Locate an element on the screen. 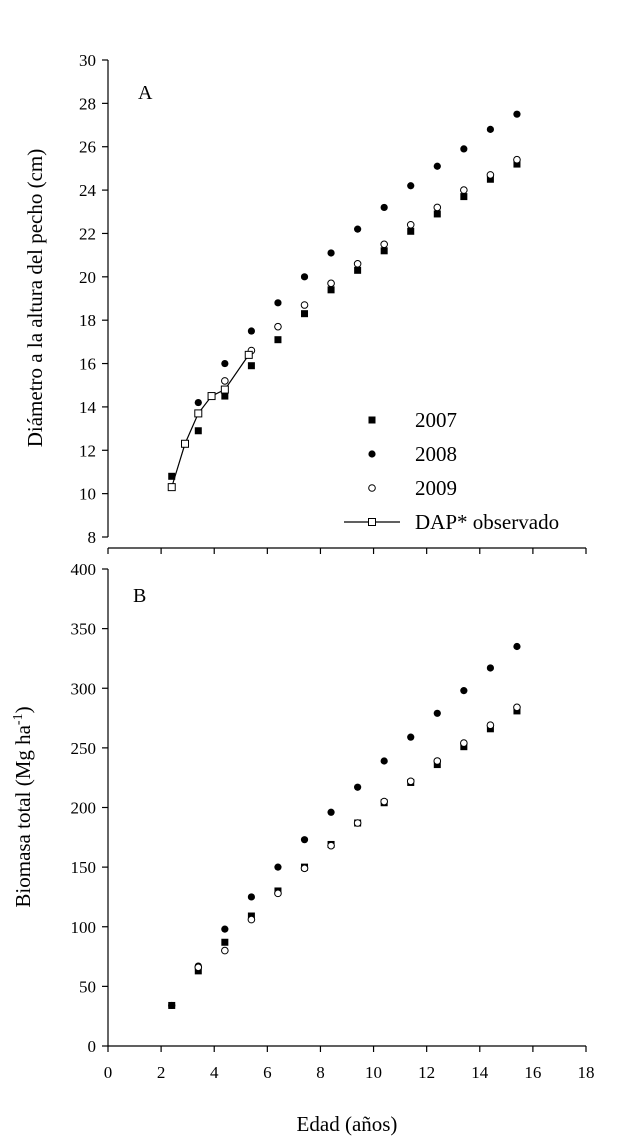 This screenshot has height=1143, width=630. x-tick-label: 16 is located at coordinates (532, 1072).